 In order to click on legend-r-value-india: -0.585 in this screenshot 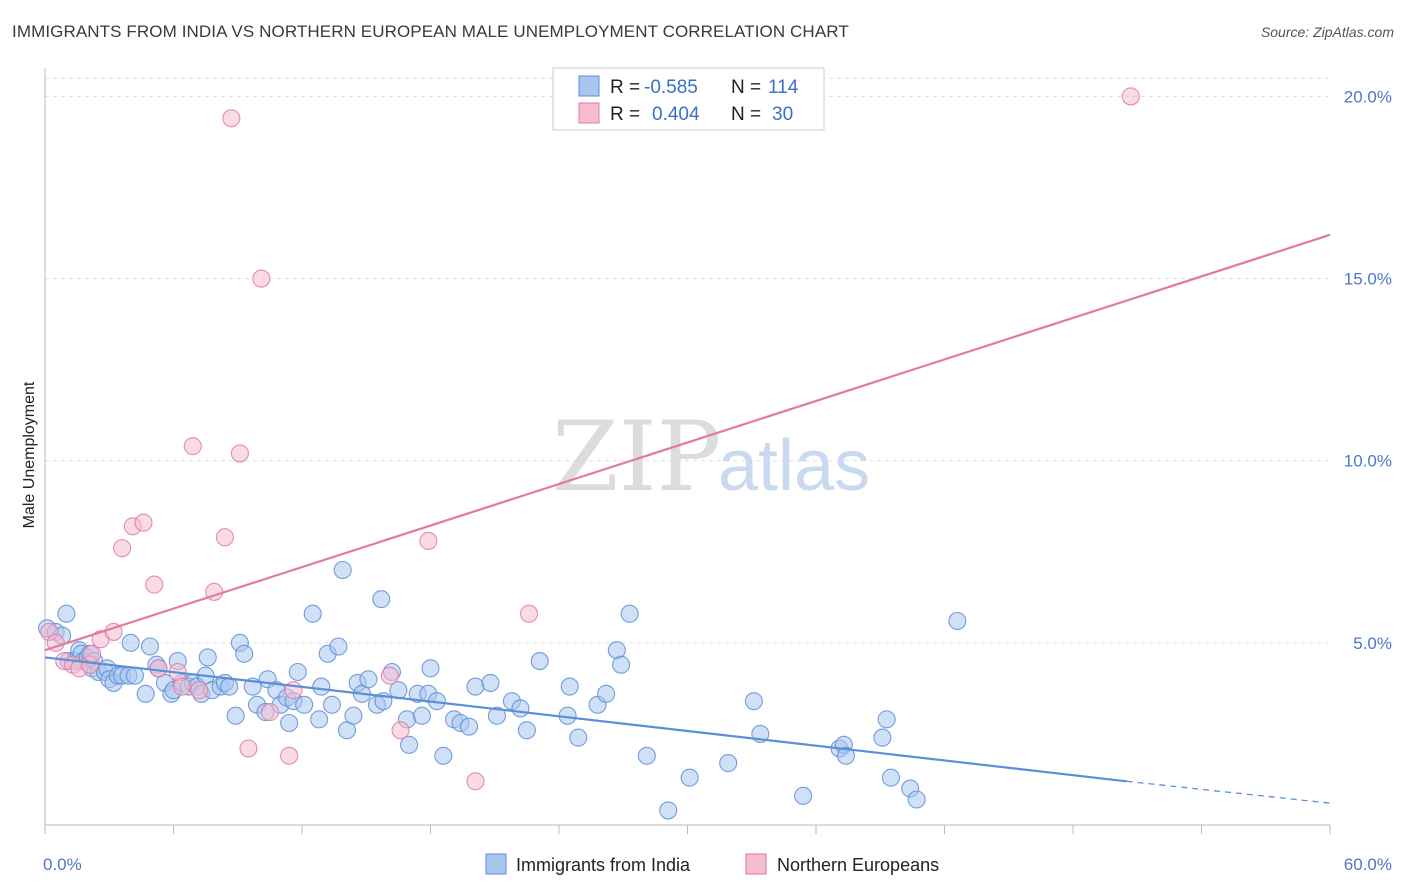, I will do `click(671, 87)`.